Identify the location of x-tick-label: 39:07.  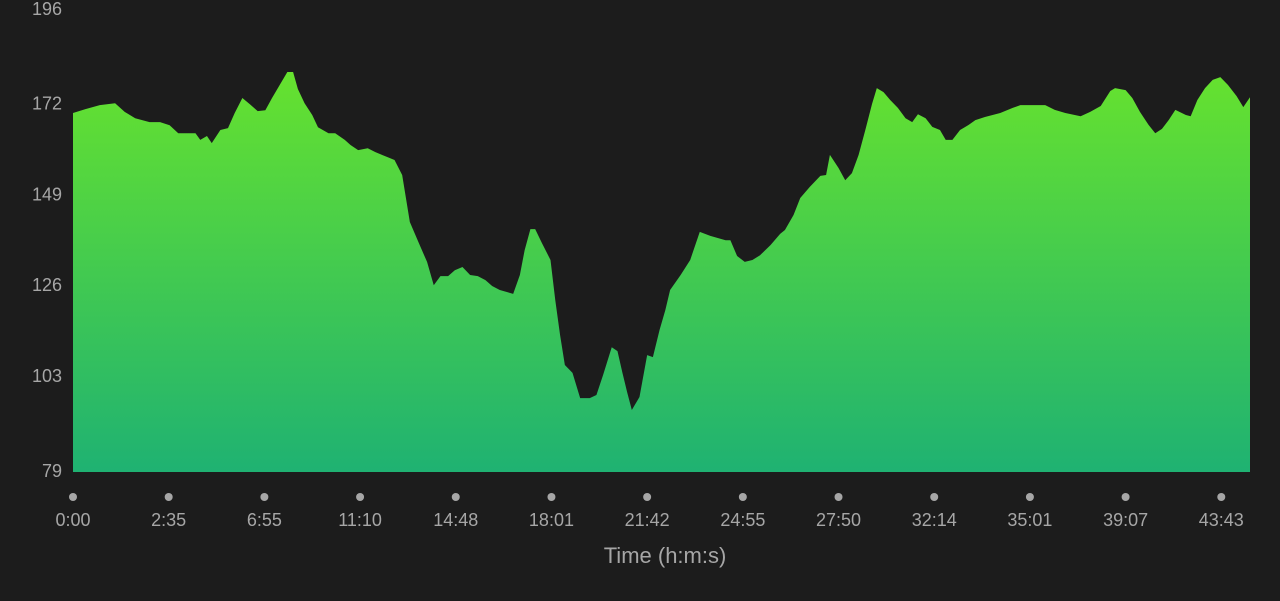
(1125, 520).